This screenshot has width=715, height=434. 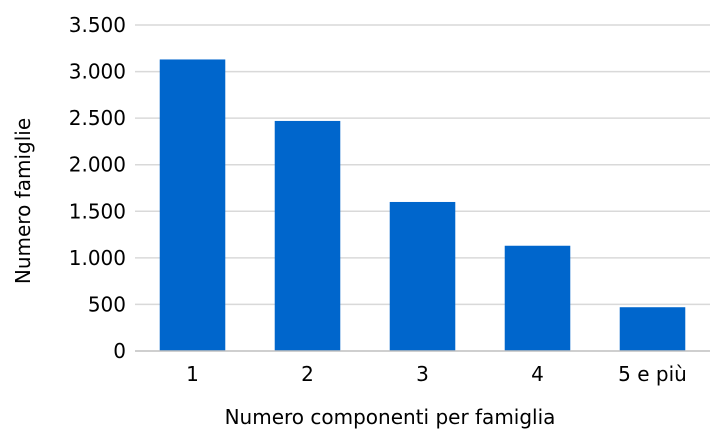 What do you see at coordinates (307, 374) in the screenshot?
I see `x-tick-label: 2` at bounding box center [307, 374].